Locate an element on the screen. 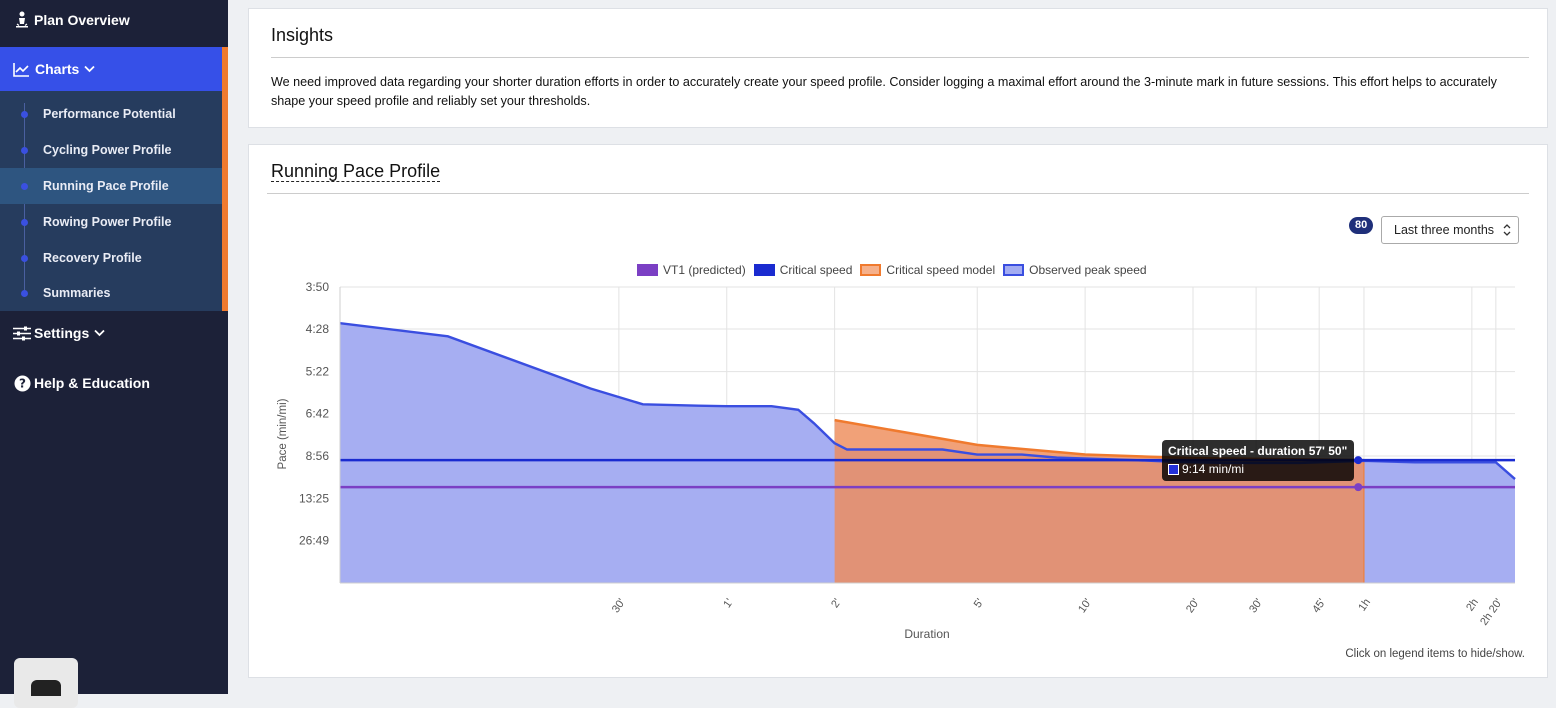 Image resolution: width=1556 pixels, height=708 pixels. nav-settings-label: Settings is located at coordinates (62, 333).